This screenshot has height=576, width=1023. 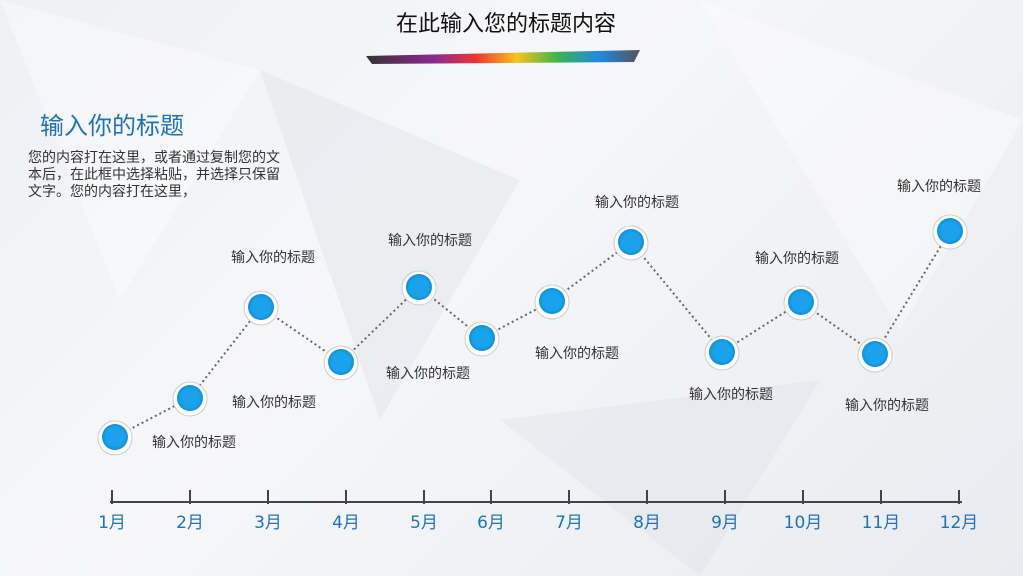 What do you see at coordinates (647, 523) in the screenshot?
I see `month-label: 8月` at bounding box center [647, 523].